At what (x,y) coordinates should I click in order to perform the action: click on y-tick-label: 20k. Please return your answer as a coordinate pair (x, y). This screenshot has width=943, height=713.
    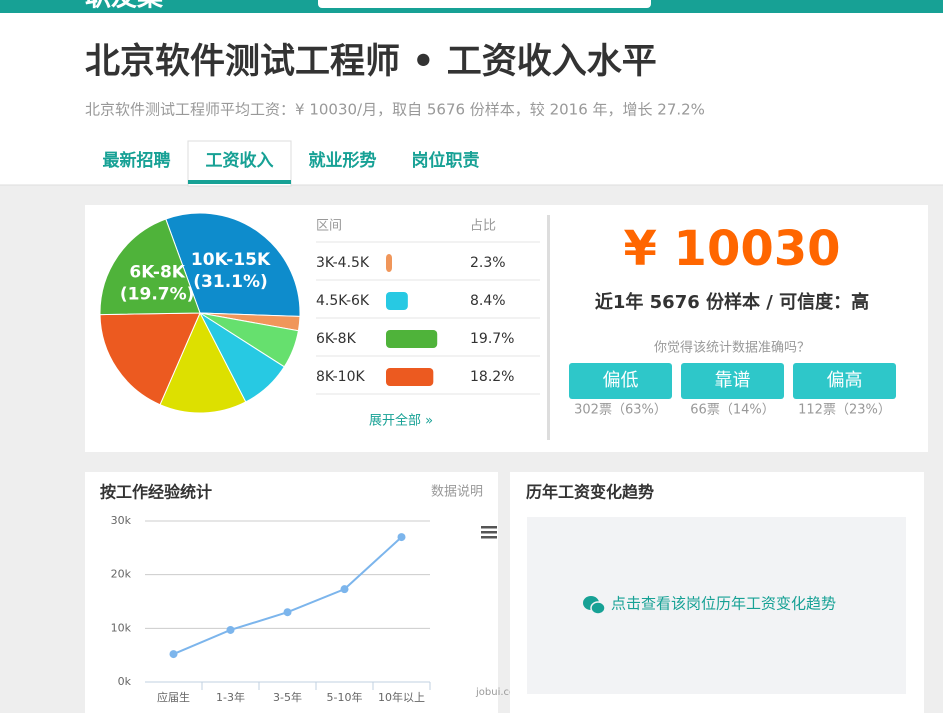
    Looking at the image, I should click on (121, 574).